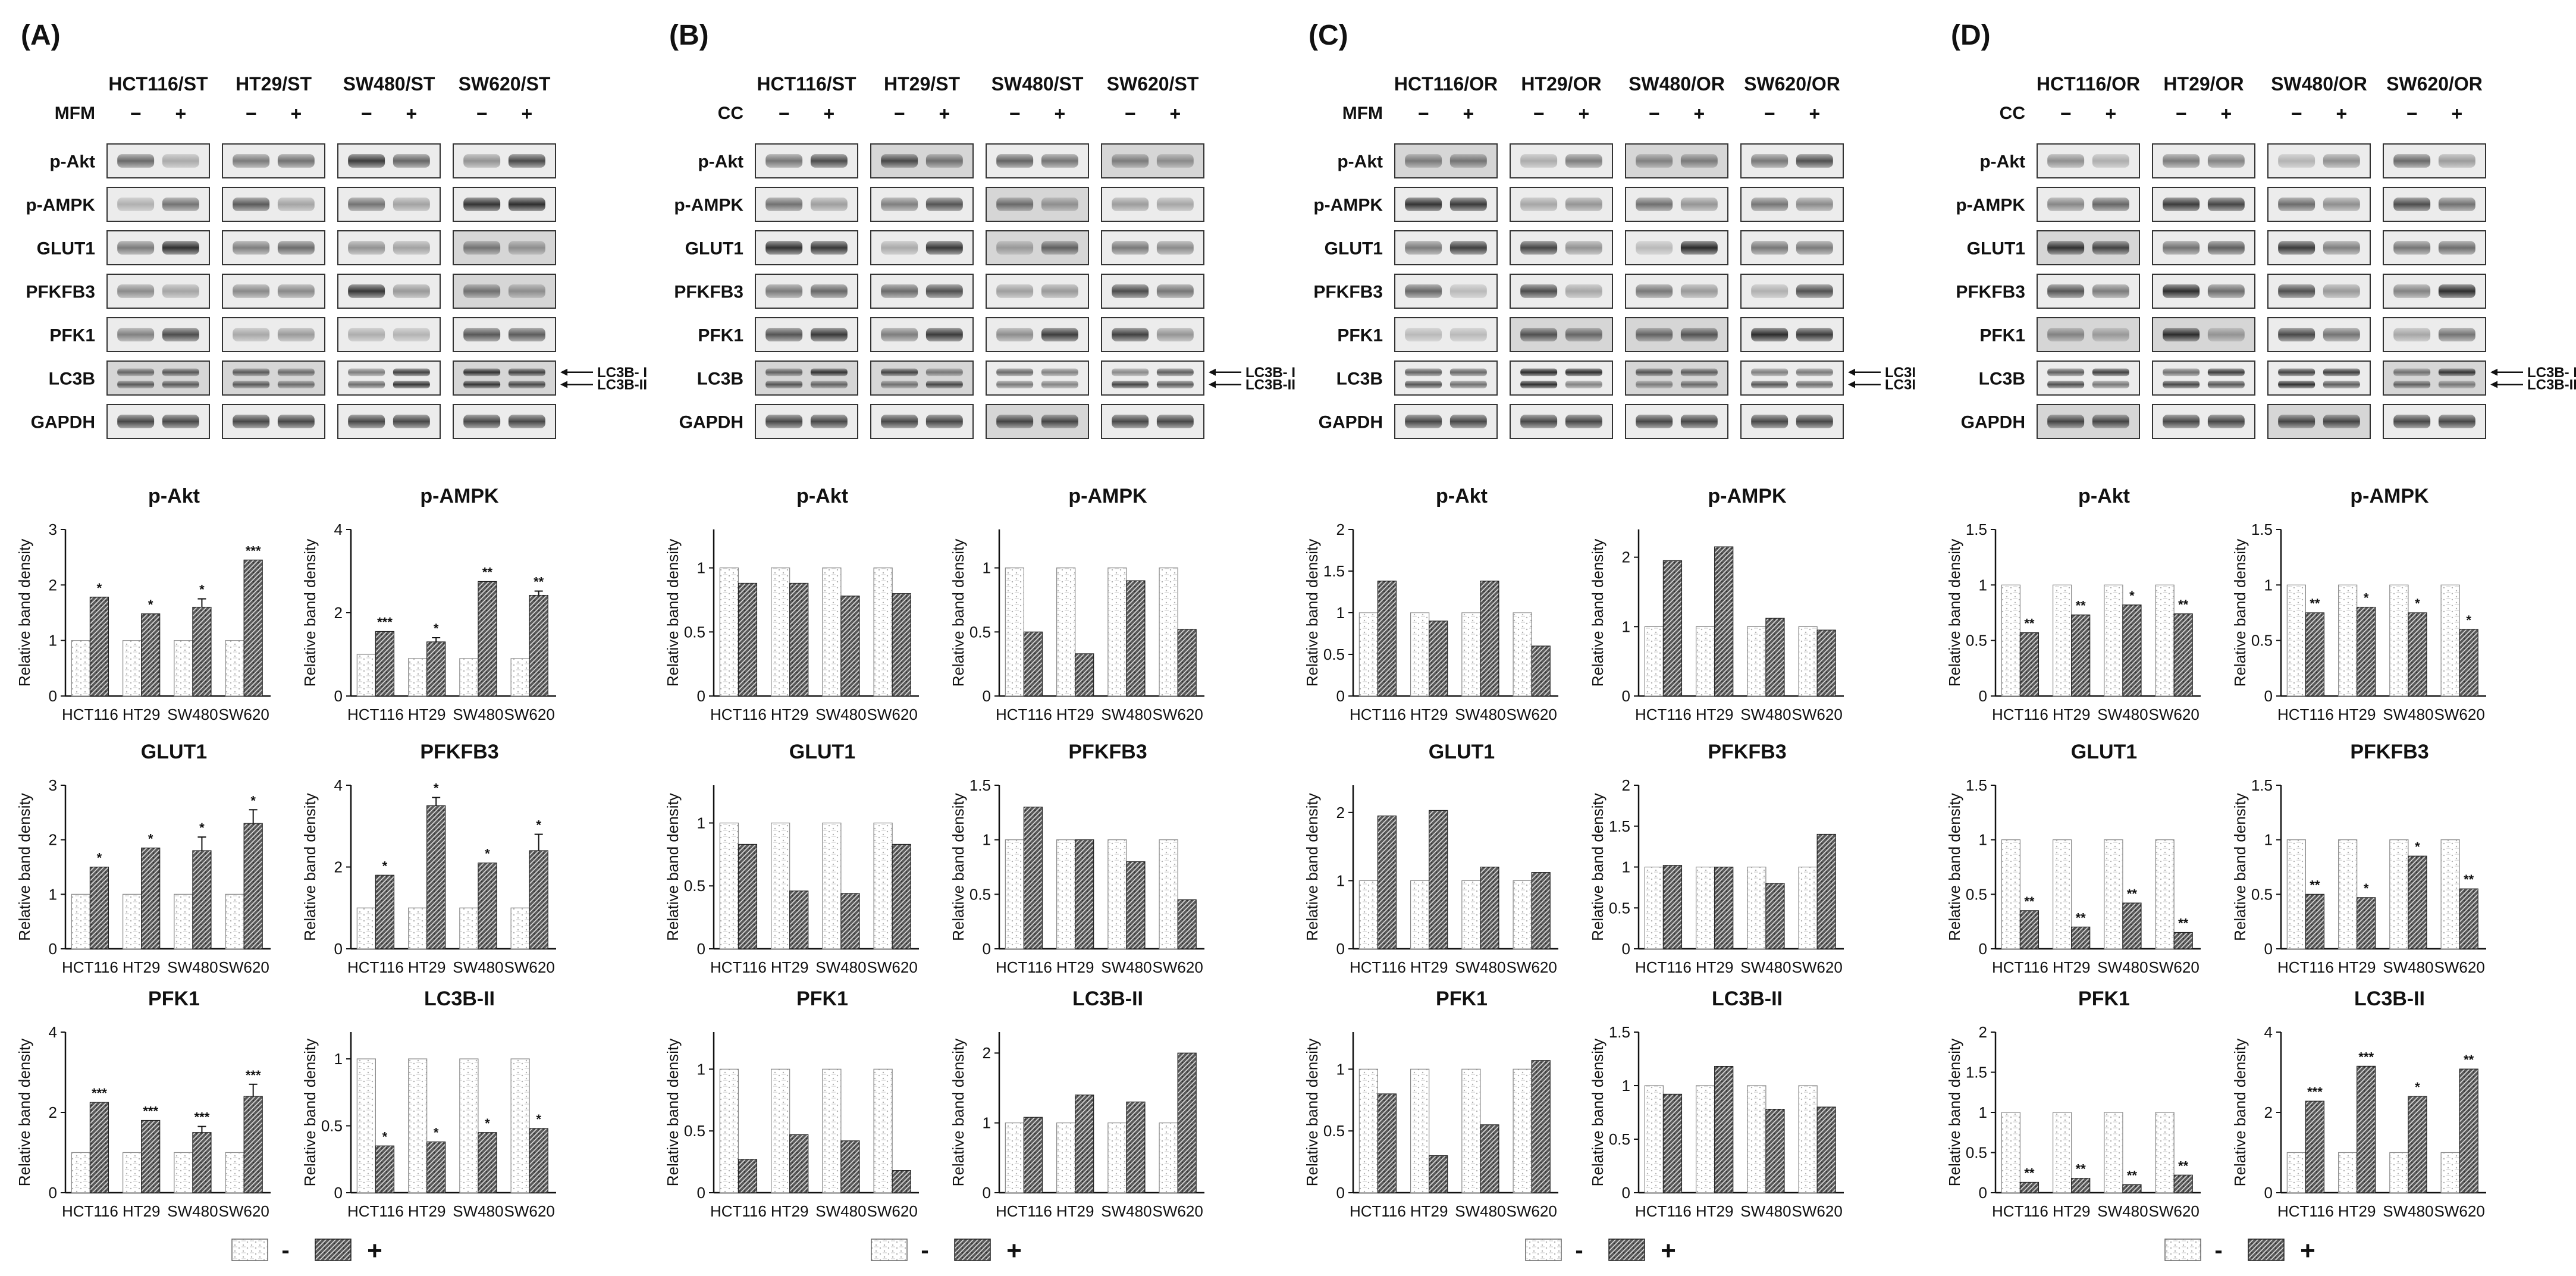 The height and width of the screenshot is (1276, 2576). I want to click on significance-mark: **, so click(2029, 1172).